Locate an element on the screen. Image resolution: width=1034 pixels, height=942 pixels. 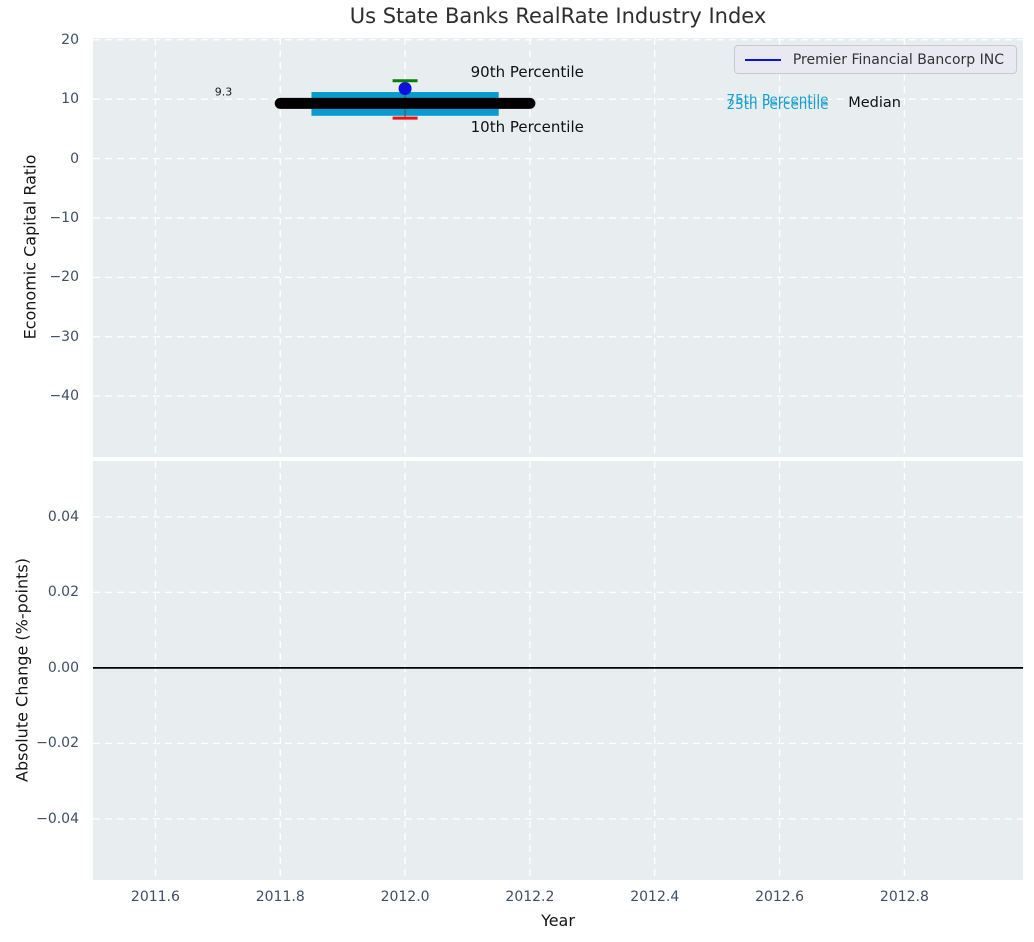
x-tick-label: 2011.8 is located at coordinates (280, 897).